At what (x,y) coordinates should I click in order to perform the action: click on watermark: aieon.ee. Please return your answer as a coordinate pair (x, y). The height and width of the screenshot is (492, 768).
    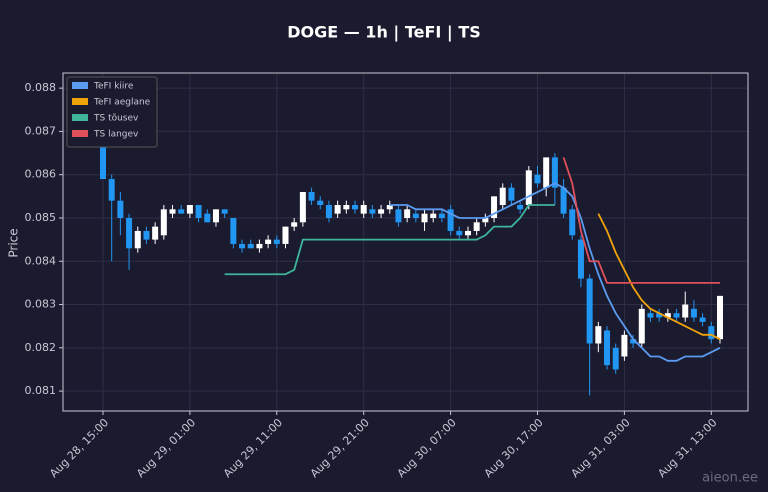
    Looking at the image, I should click on (730, 478).